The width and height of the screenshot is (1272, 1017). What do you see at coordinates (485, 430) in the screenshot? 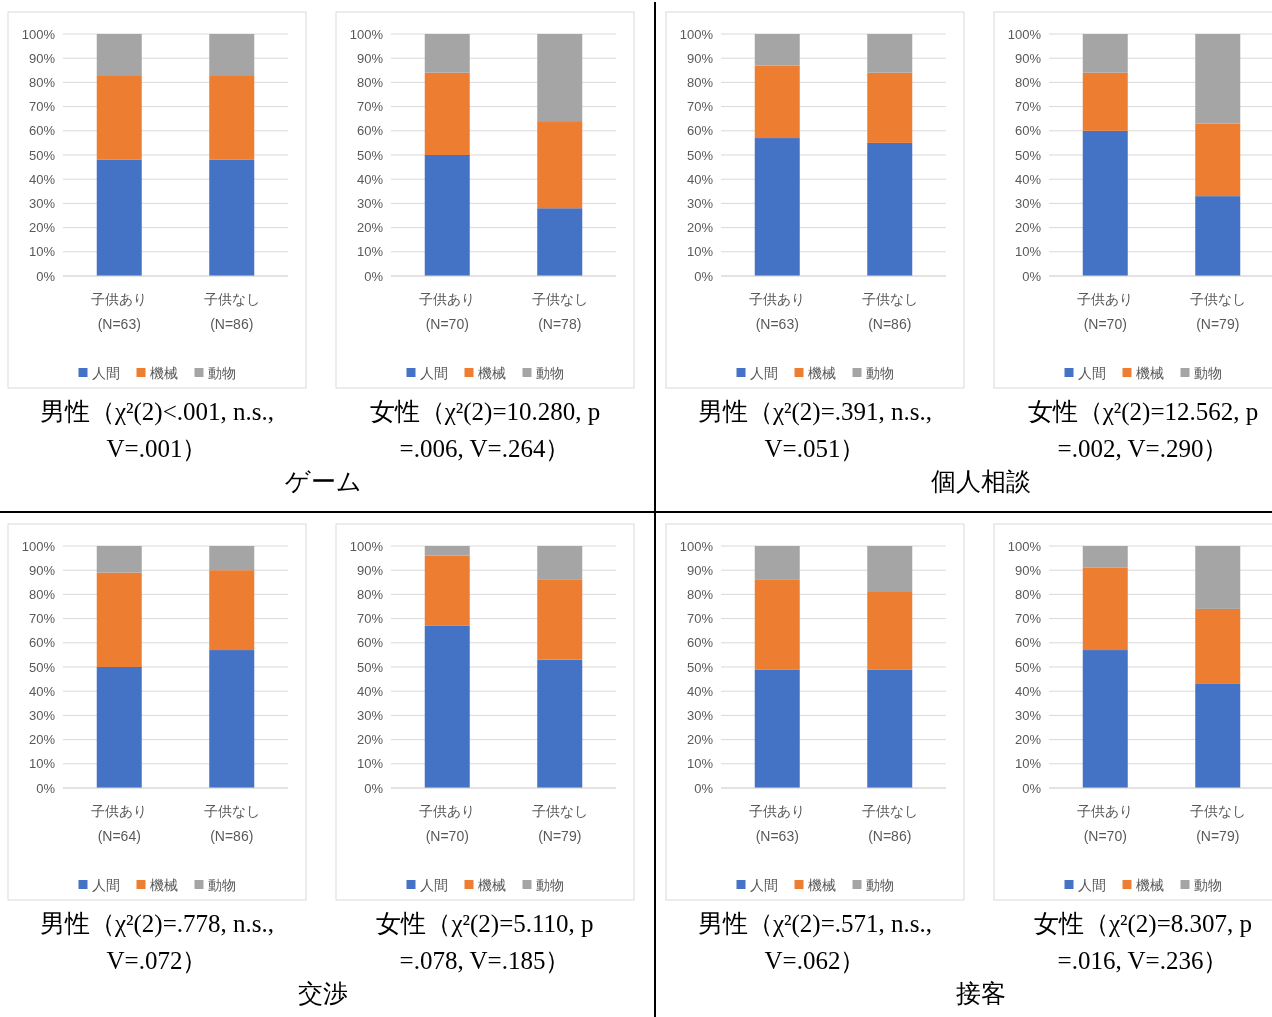
I see `text: 女性（χ²(2)=10.280, p =.006, V=.264）` at bounding box center [485, 430].